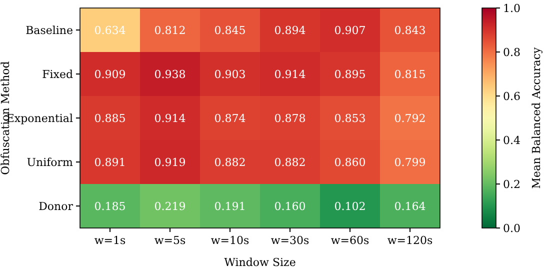  Describe the element at coordinates (110, 206) in the screenshot. I see `data-label: 0.185` at that location.